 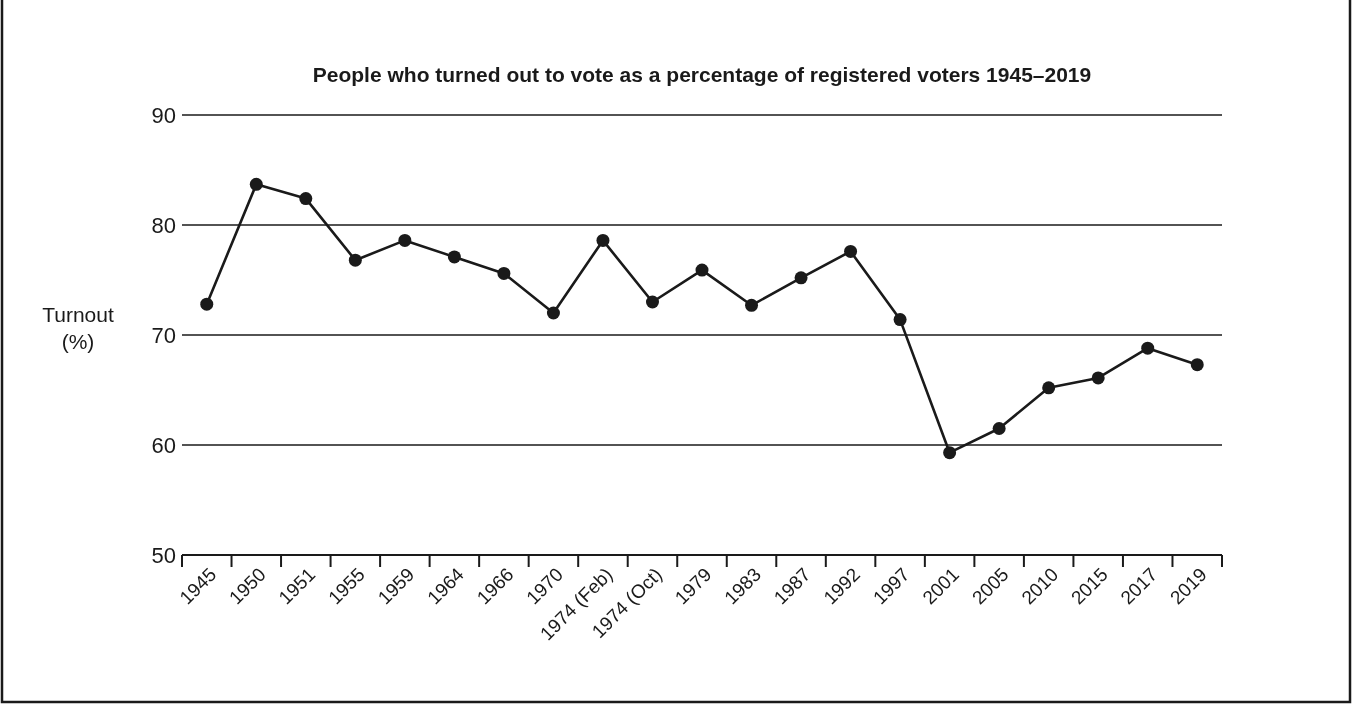 What do you see at coordinates (78, 328) in the screenshot?
I see `y-axis-title: Turnout (%)` at bounding box center [78, 328].